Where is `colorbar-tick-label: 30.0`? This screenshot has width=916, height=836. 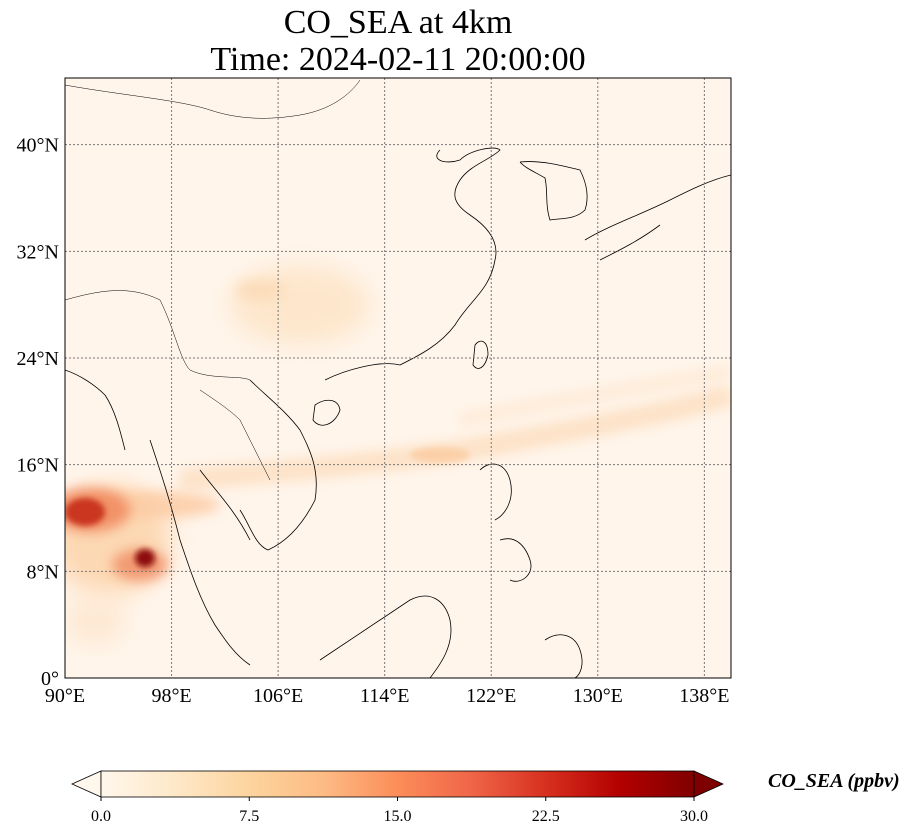 colorbar-tick-label: 30.0 is located at coordinates (694, 816).